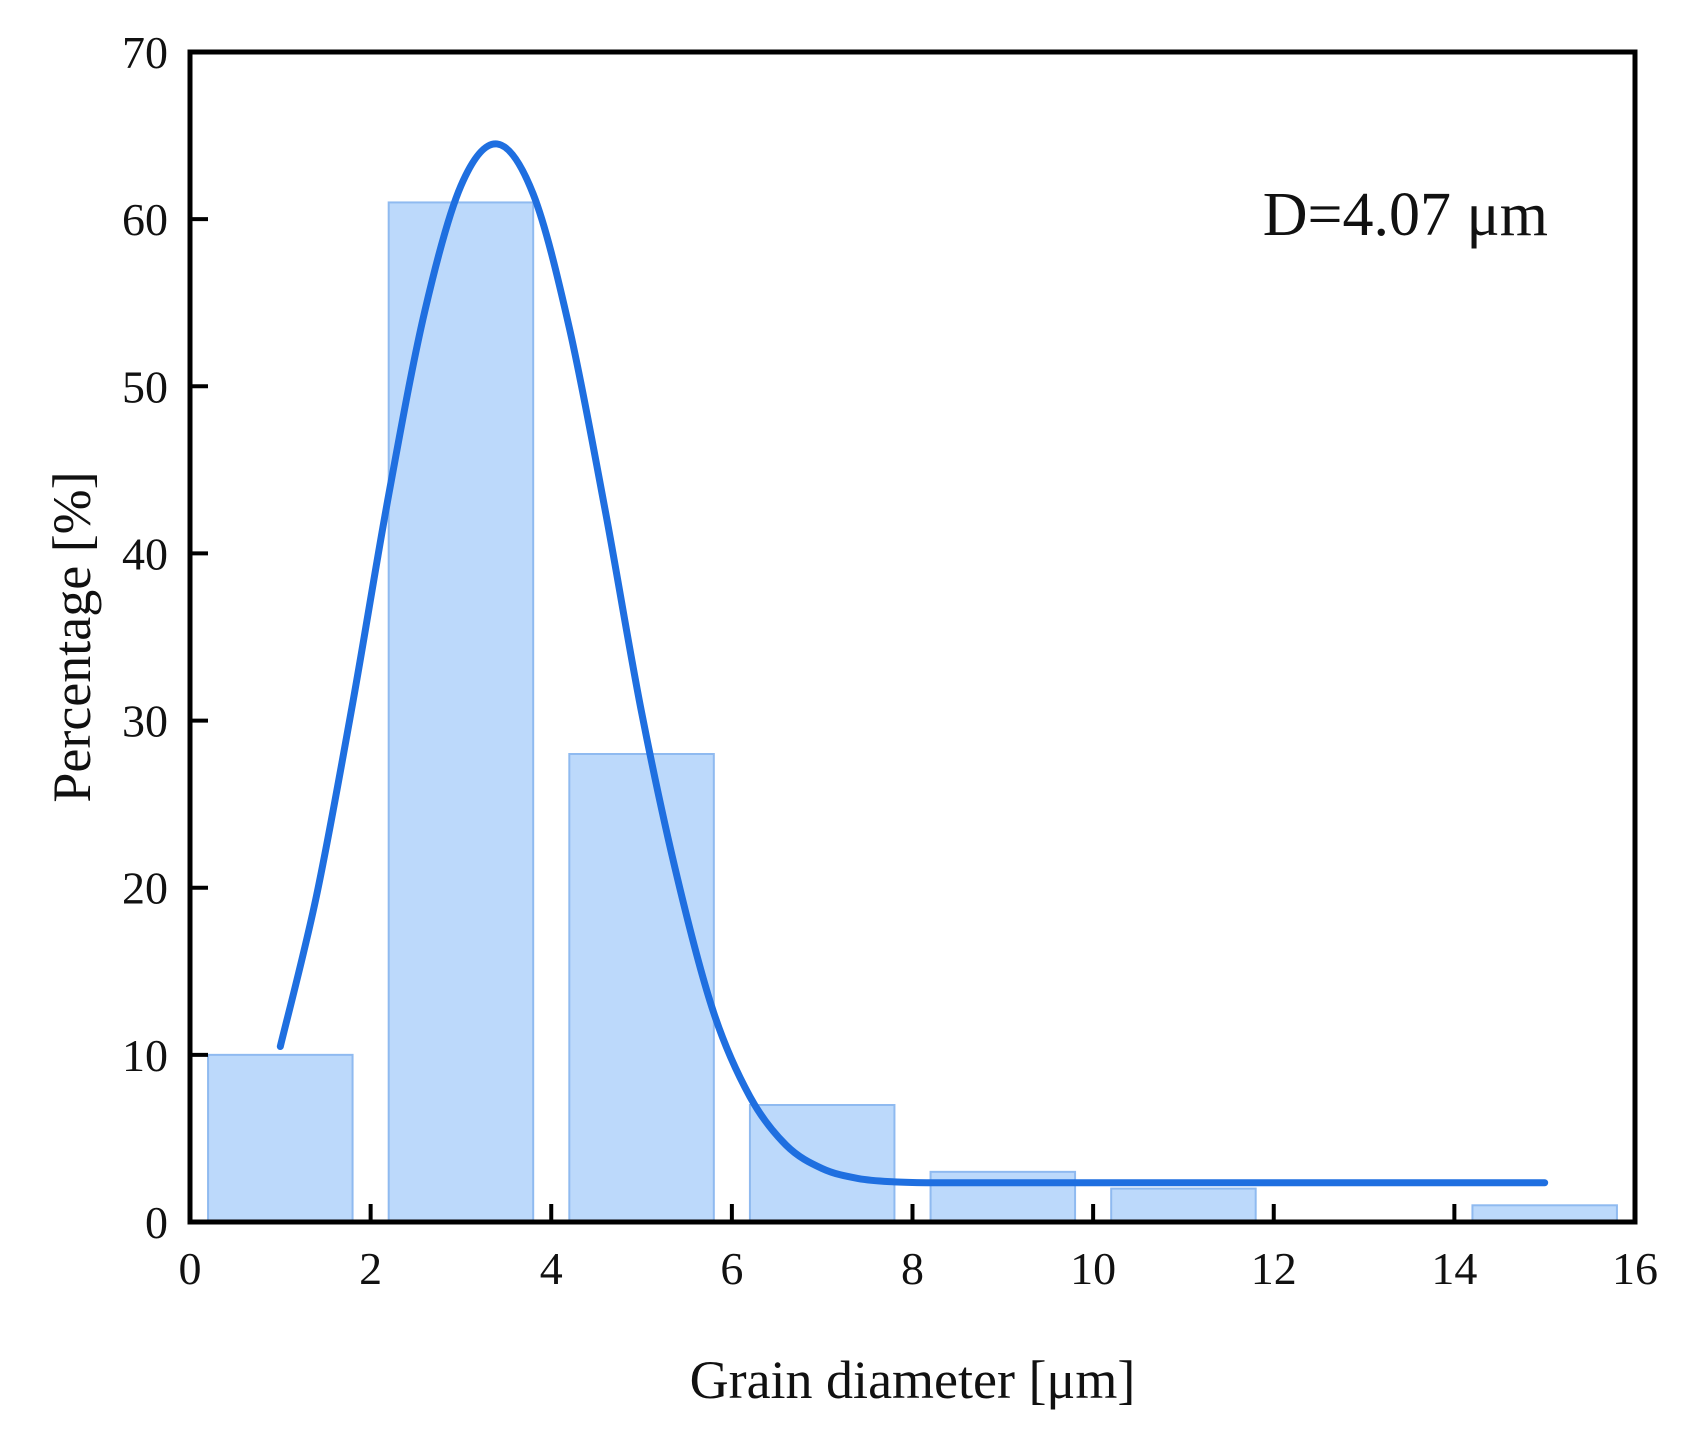 This screenshot has width=1687, height=1433. I want to click on y-axis-title: Percentage [%], so click(72, 636).